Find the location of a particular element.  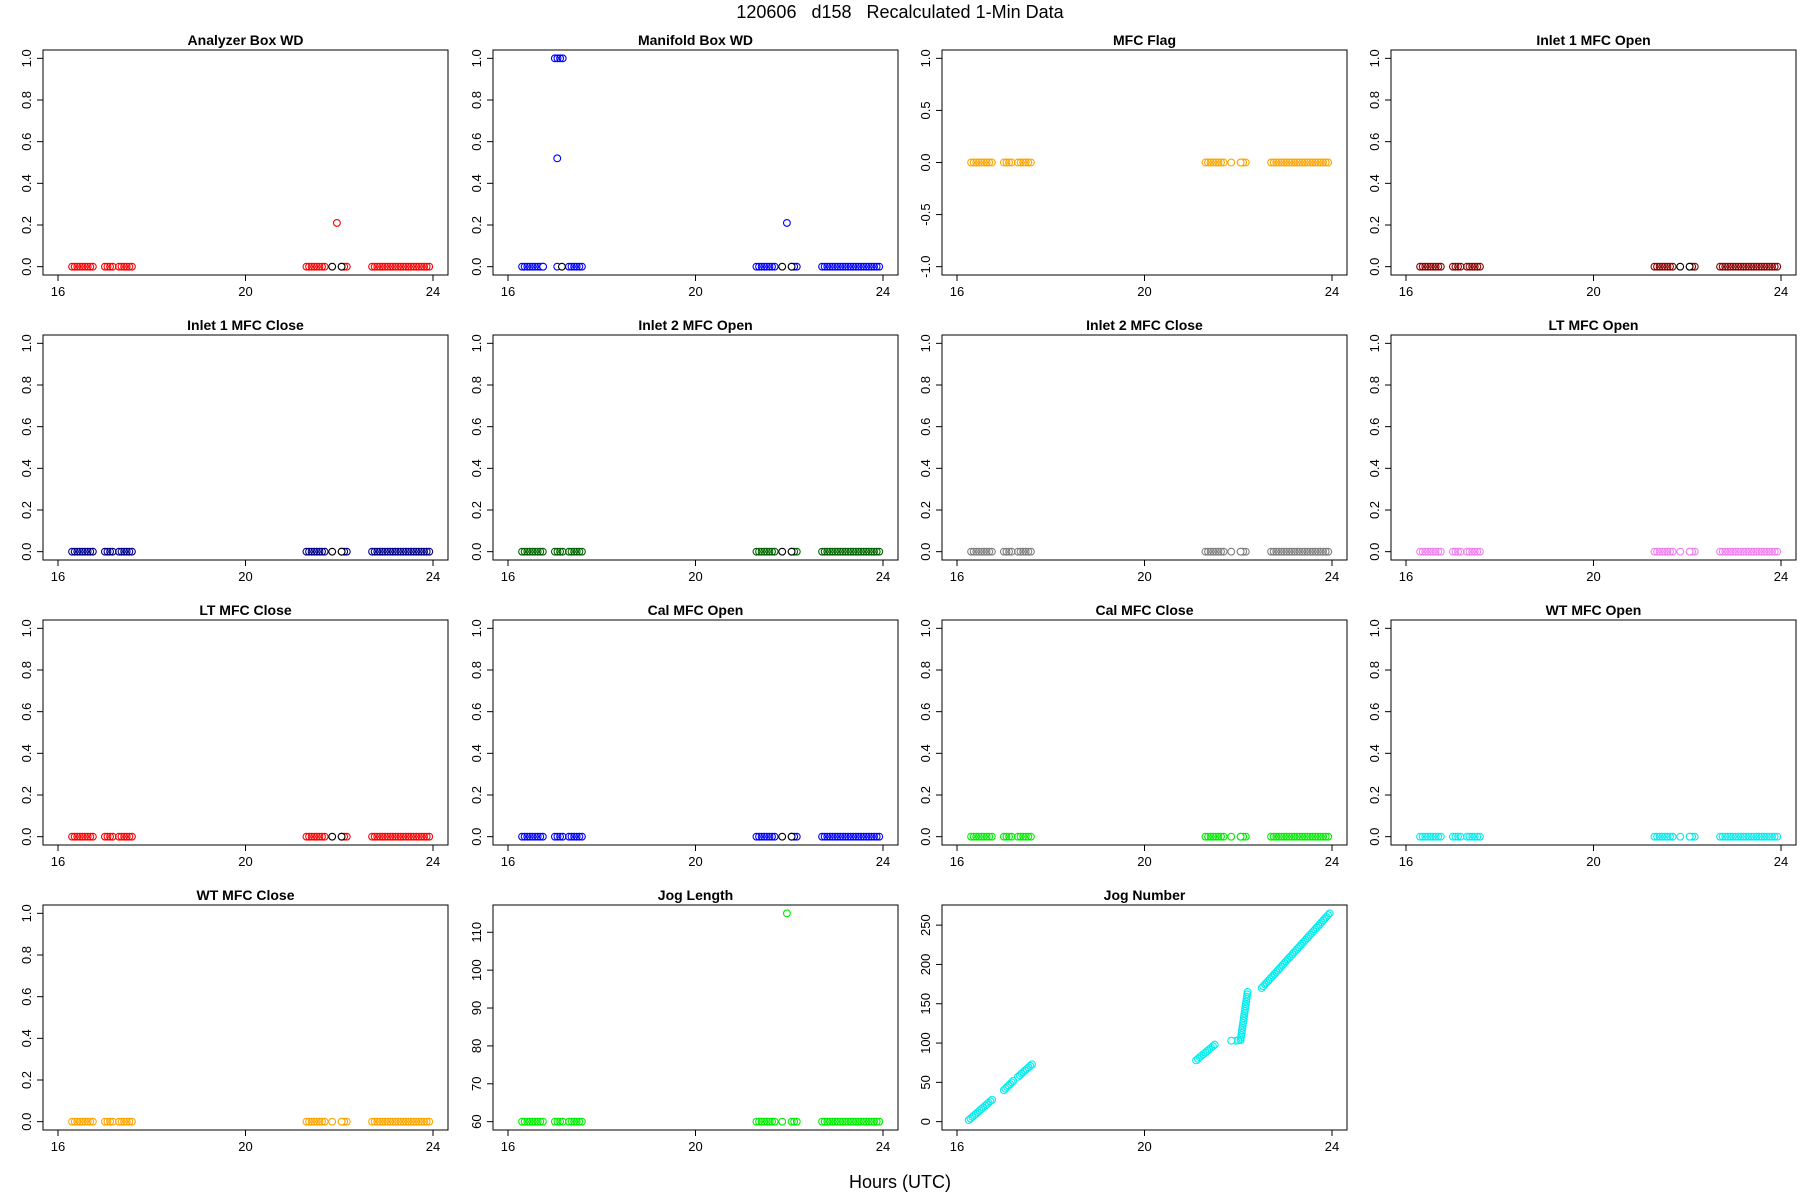

panel-title: WT MFC Open is located at coordinates (1594, 610).